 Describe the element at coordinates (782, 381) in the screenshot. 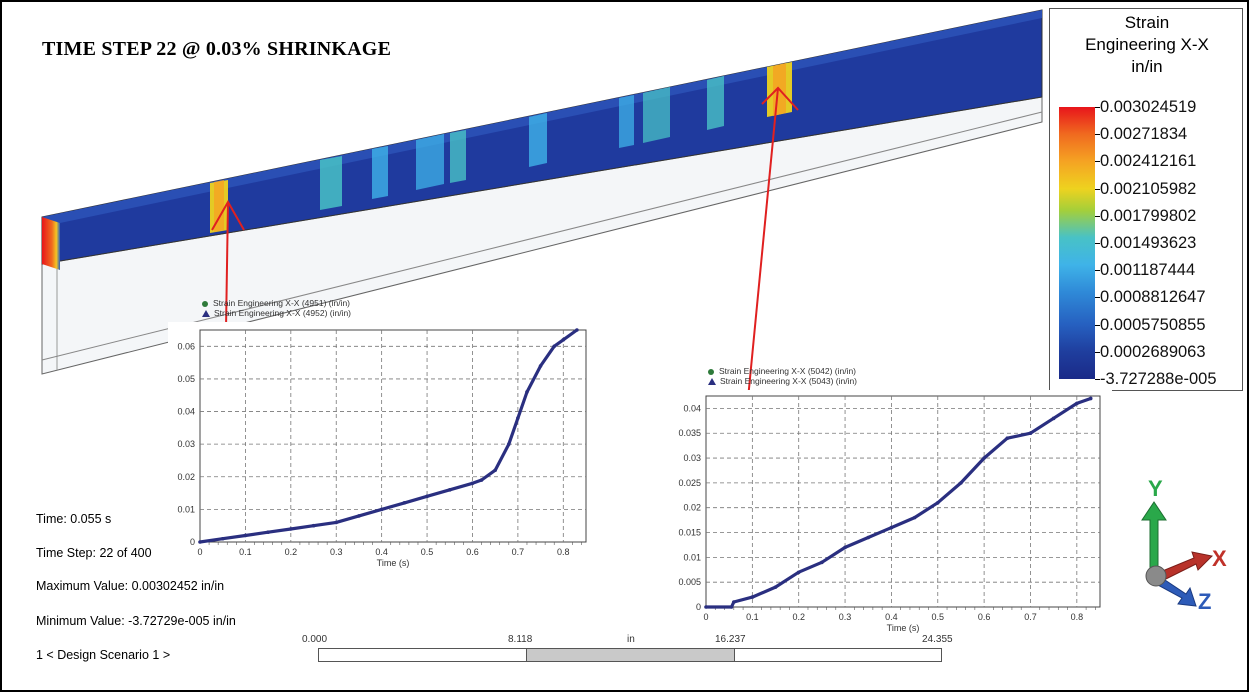

I see `chart2-legend-series2: Strain Engineering X-X (5043) (in/in)` at that location.